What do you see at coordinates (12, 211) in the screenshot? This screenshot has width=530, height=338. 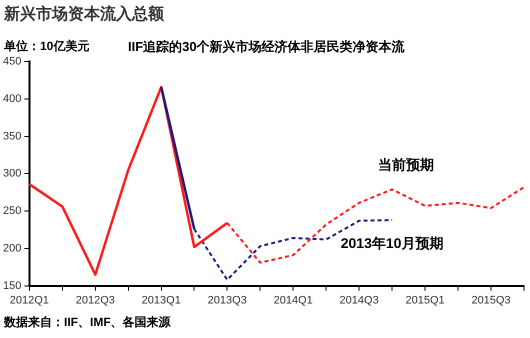 I see `y-tick-label: 250` at bounding box center [12, 211].